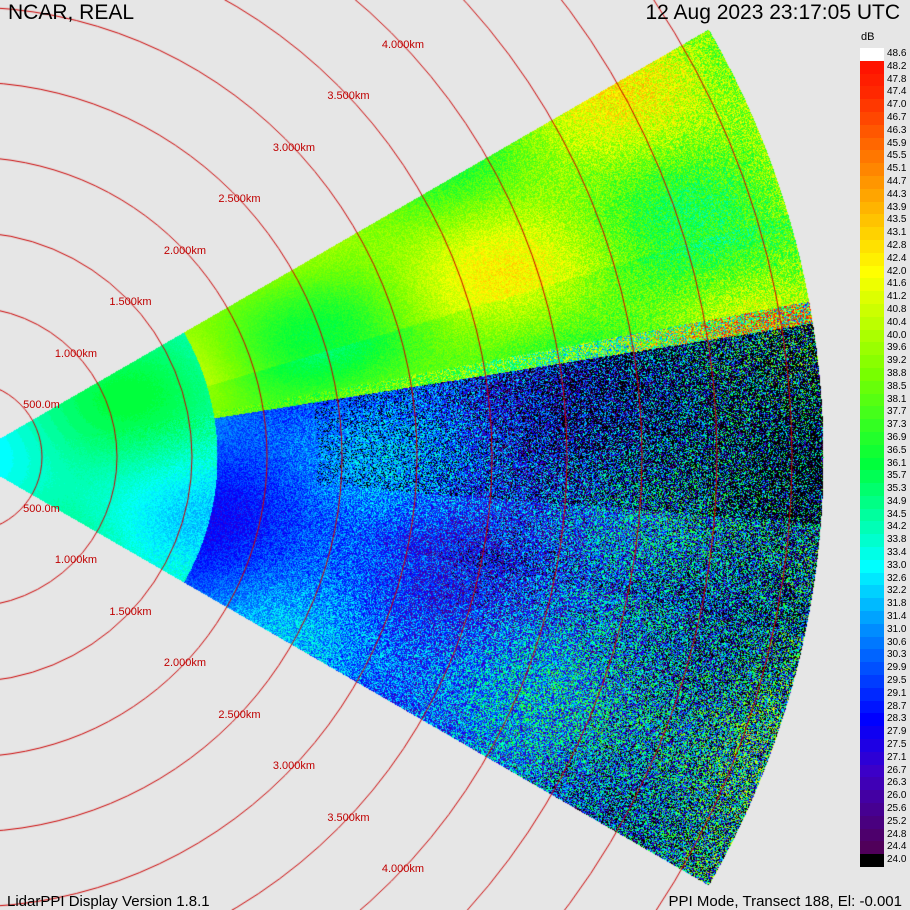  What do you see at coordinates (885, 592) in the screenshot?
I see `colorbar-entry: 32.2` at bounding box center [885, 592].